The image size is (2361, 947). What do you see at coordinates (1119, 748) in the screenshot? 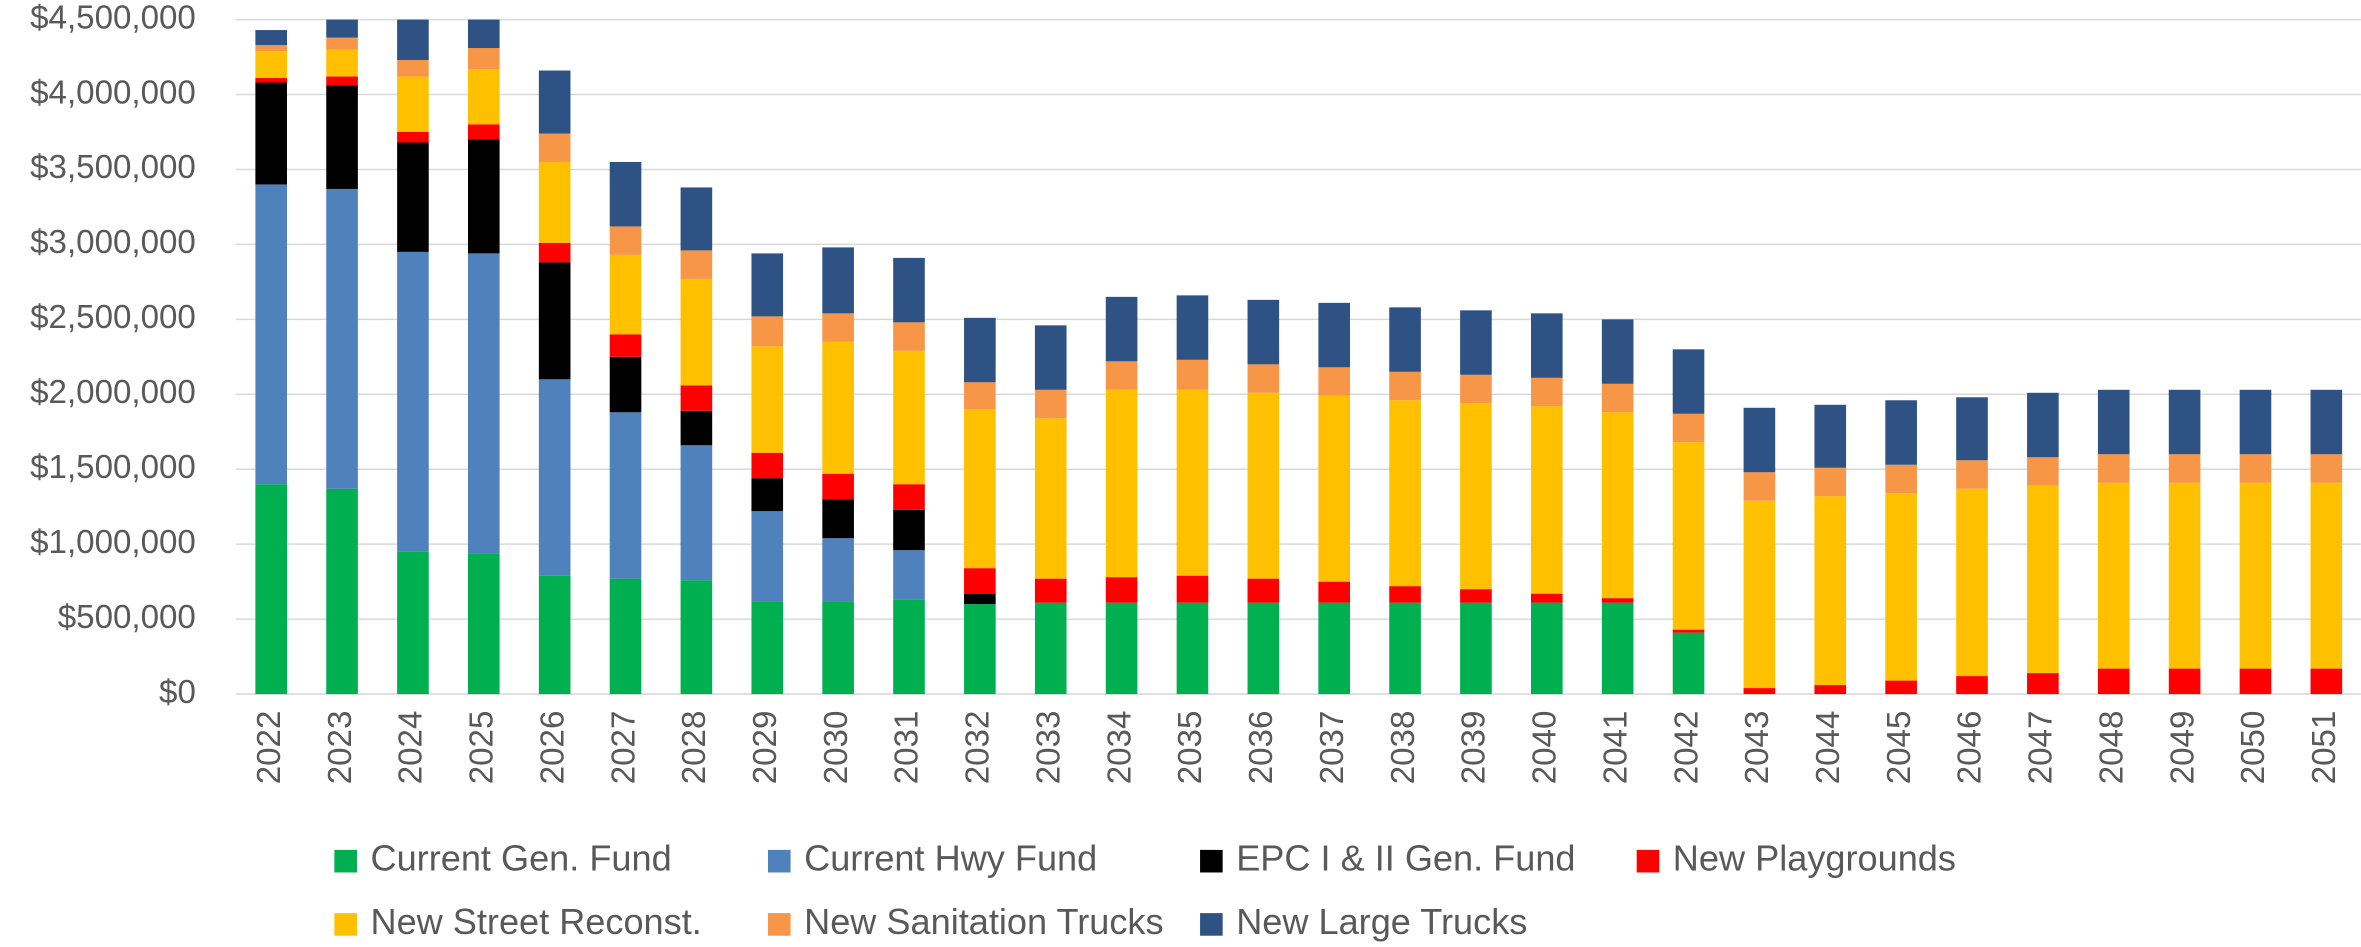
I see `x-tick-label: 2034` at bounding box center [1119, 748].